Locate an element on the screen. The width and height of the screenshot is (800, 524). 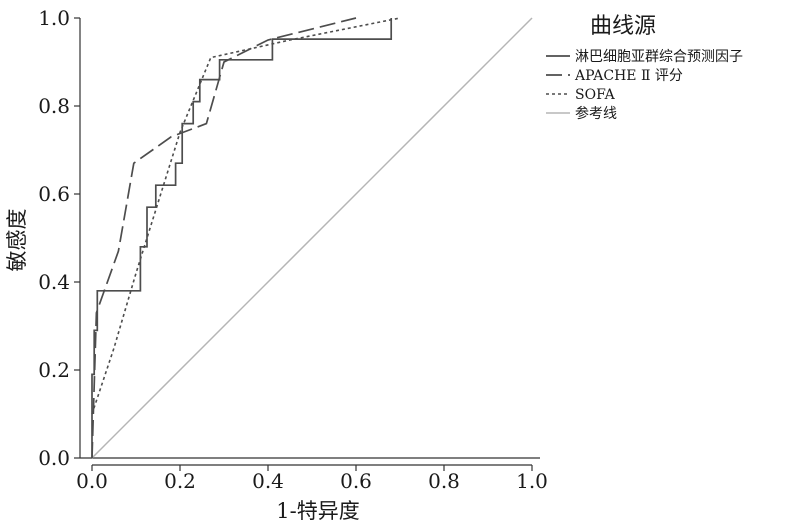
y-tick-label: 0.8 is located at coordinates (54, 106).